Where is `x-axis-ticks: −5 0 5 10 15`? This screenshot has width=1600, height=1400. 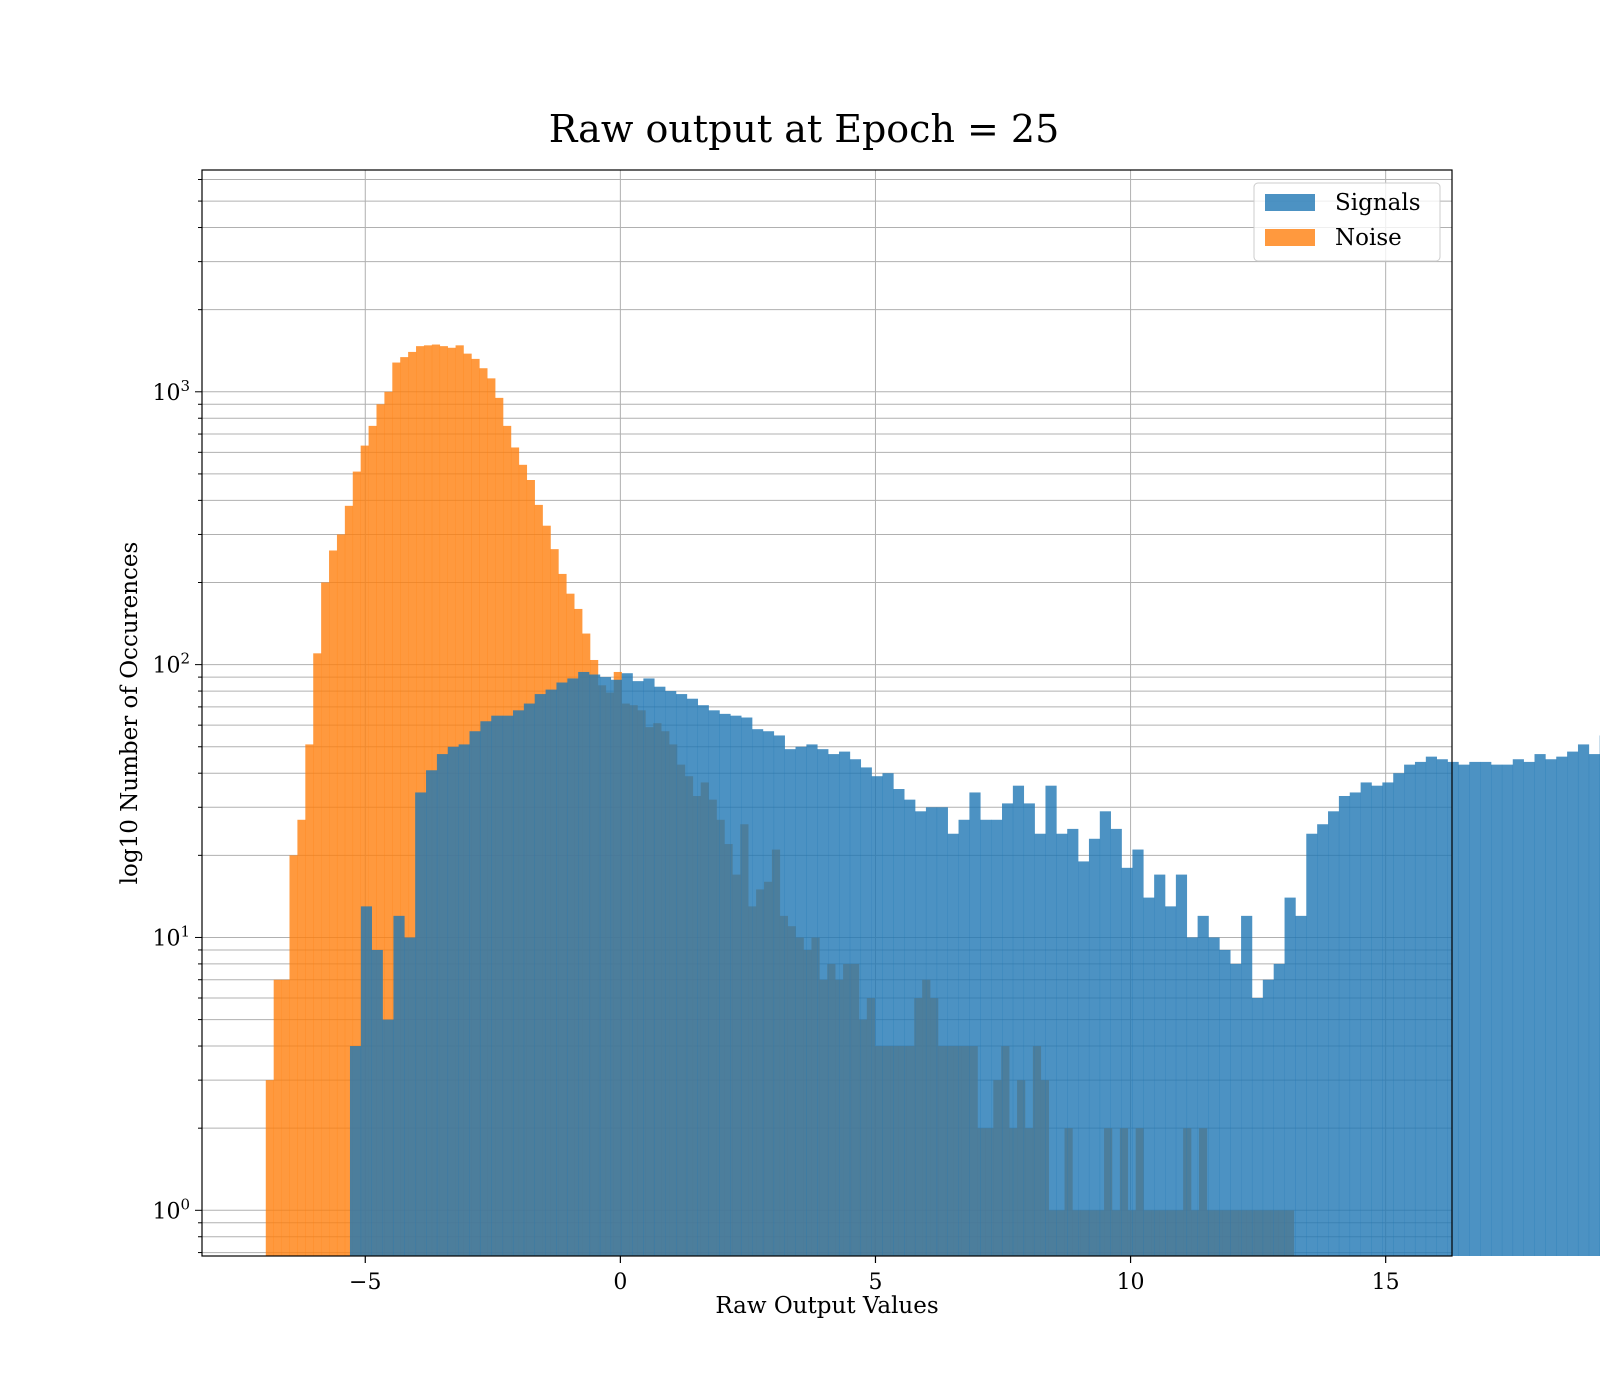
x-axis-ticks: −5 0 5 10 15 is located at coordinates (874, 1275).